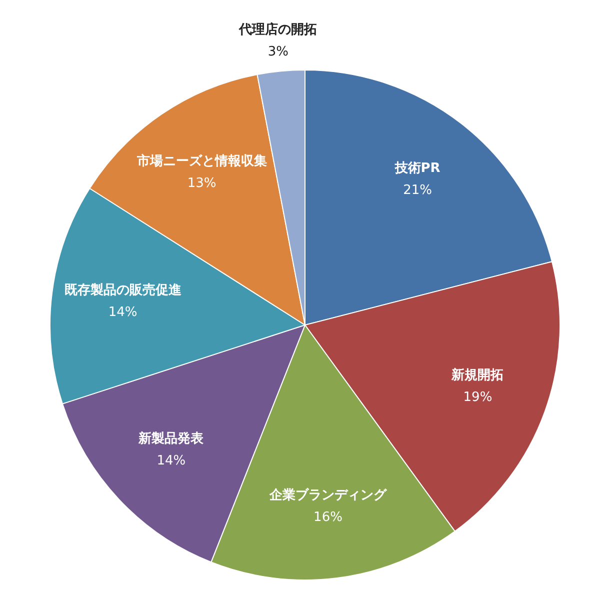  What do you see at coordinates (417, 168) in the screenshot?
I see `slice-label: 技術PR` at bounding box center [417, 168].